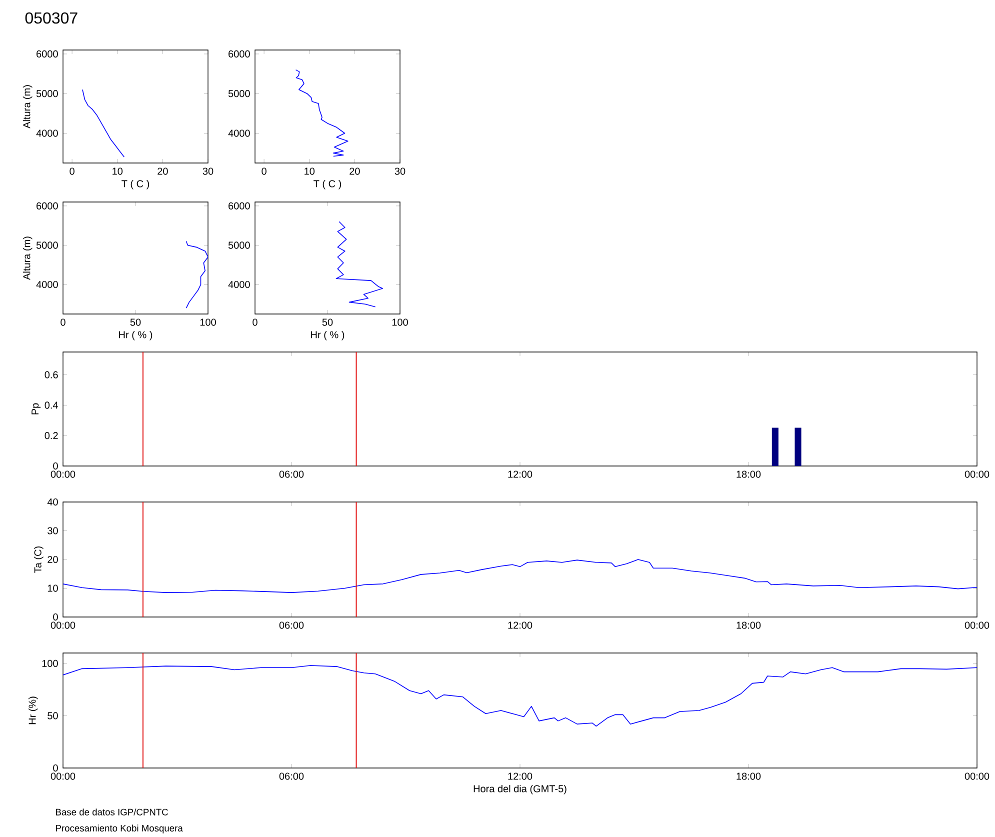  I want to click on y-tick-label: 50, so click(53, 716).